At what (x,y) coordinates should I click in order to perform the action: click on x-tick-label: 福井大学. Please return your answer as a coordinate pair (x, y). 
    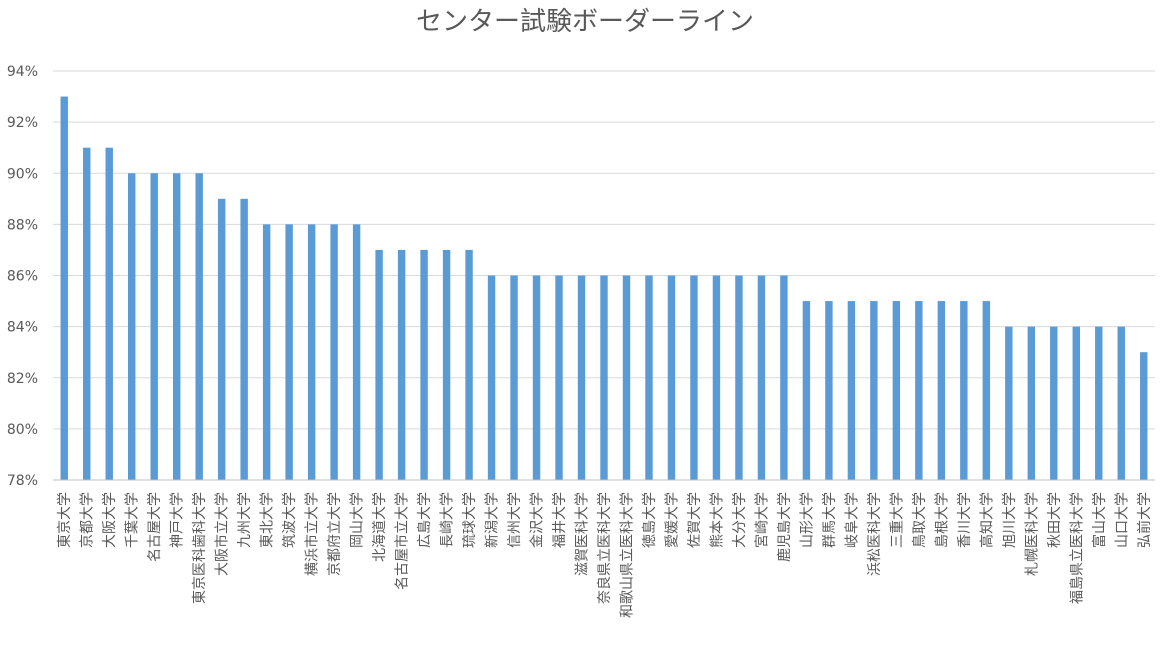
    Looking at the image, I should click on (560, 520).